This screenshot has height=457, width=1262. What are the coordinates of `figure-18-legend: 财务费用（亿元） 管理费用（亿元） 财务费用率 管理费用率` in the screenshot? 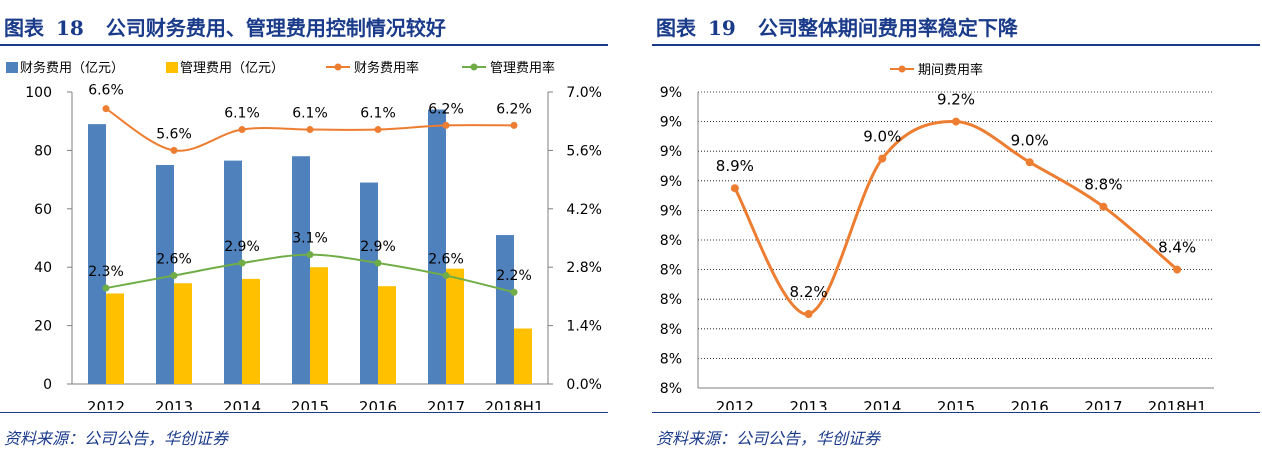 It's located at (280, 68).